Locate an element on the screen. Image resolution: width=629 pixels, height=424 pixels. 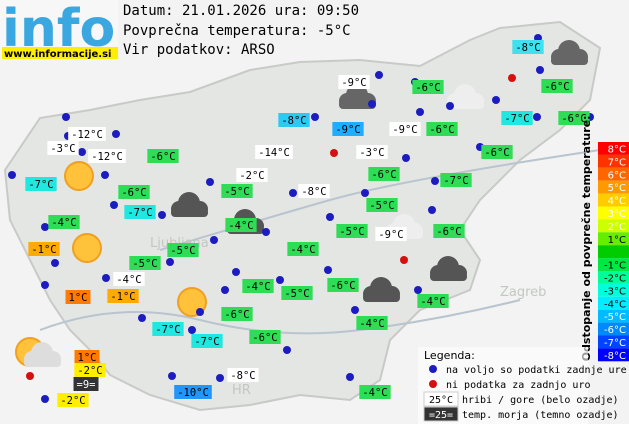
station-temp: -5°C is located at coordinates (296, 294).